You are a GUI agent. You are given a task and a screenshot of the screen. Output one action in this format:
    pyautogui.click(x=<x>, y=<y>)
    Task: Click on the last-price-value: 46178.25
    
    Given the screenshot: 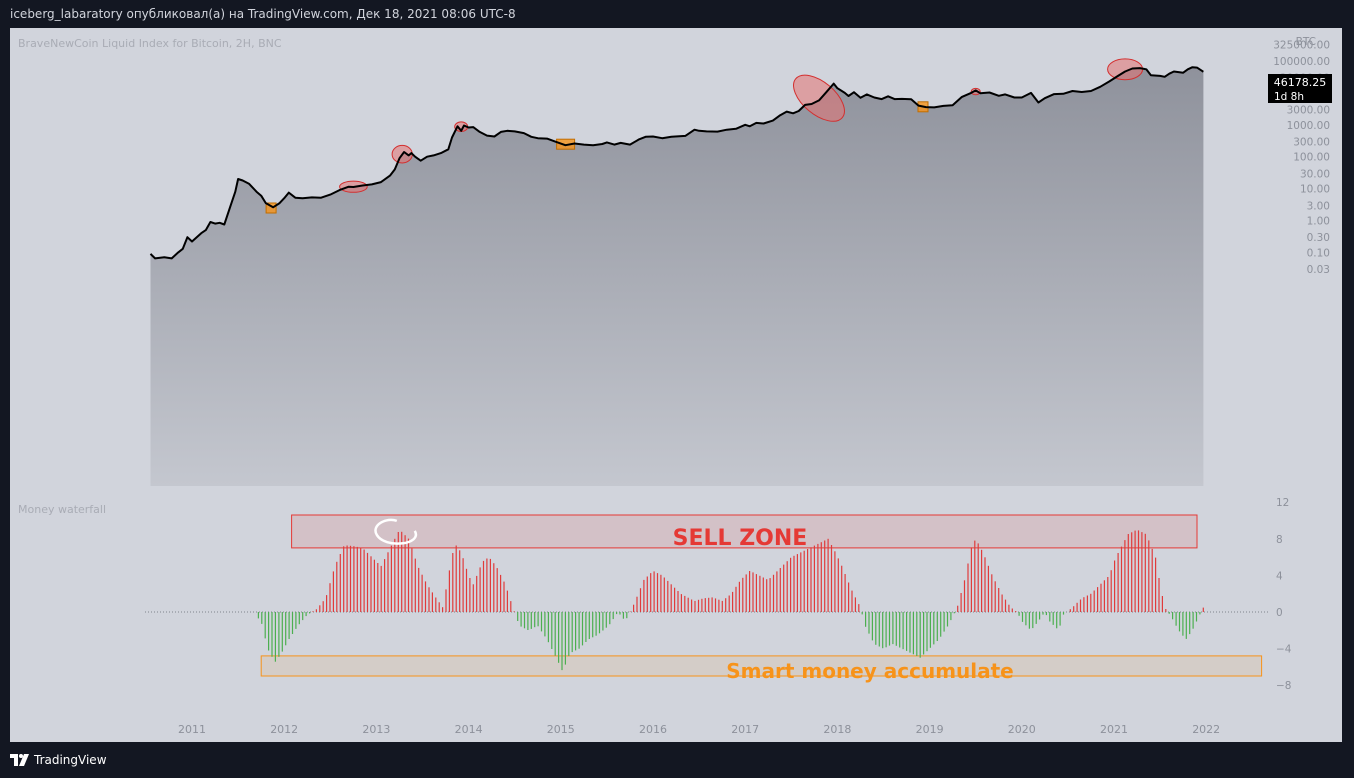 What is the action you would take?
    pyautogui.click(x=1300, y=82)
    